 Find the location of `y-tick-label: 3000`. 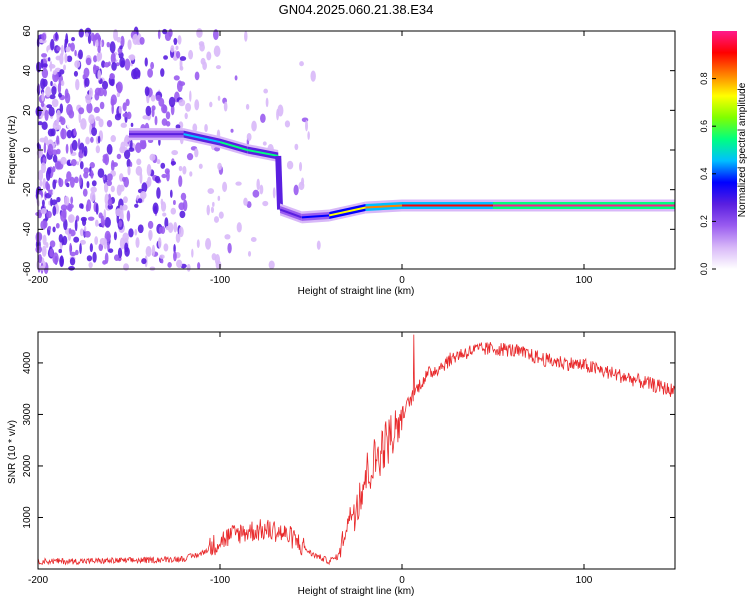

y-tick-label: 3000 is located at coordinates (27, 414).